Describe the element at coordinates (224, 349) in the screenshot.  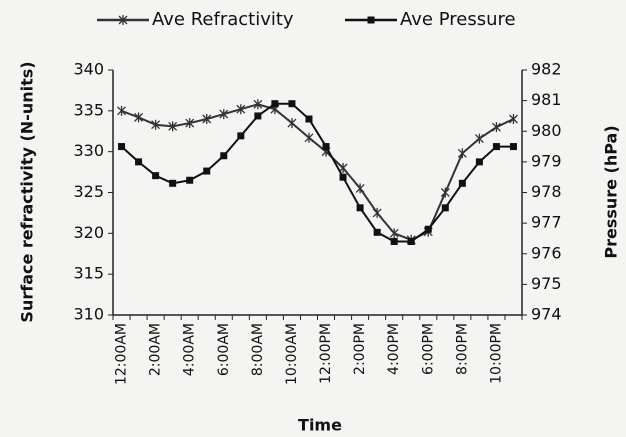
I see `x-tick-label: 6:00AM` at that location.